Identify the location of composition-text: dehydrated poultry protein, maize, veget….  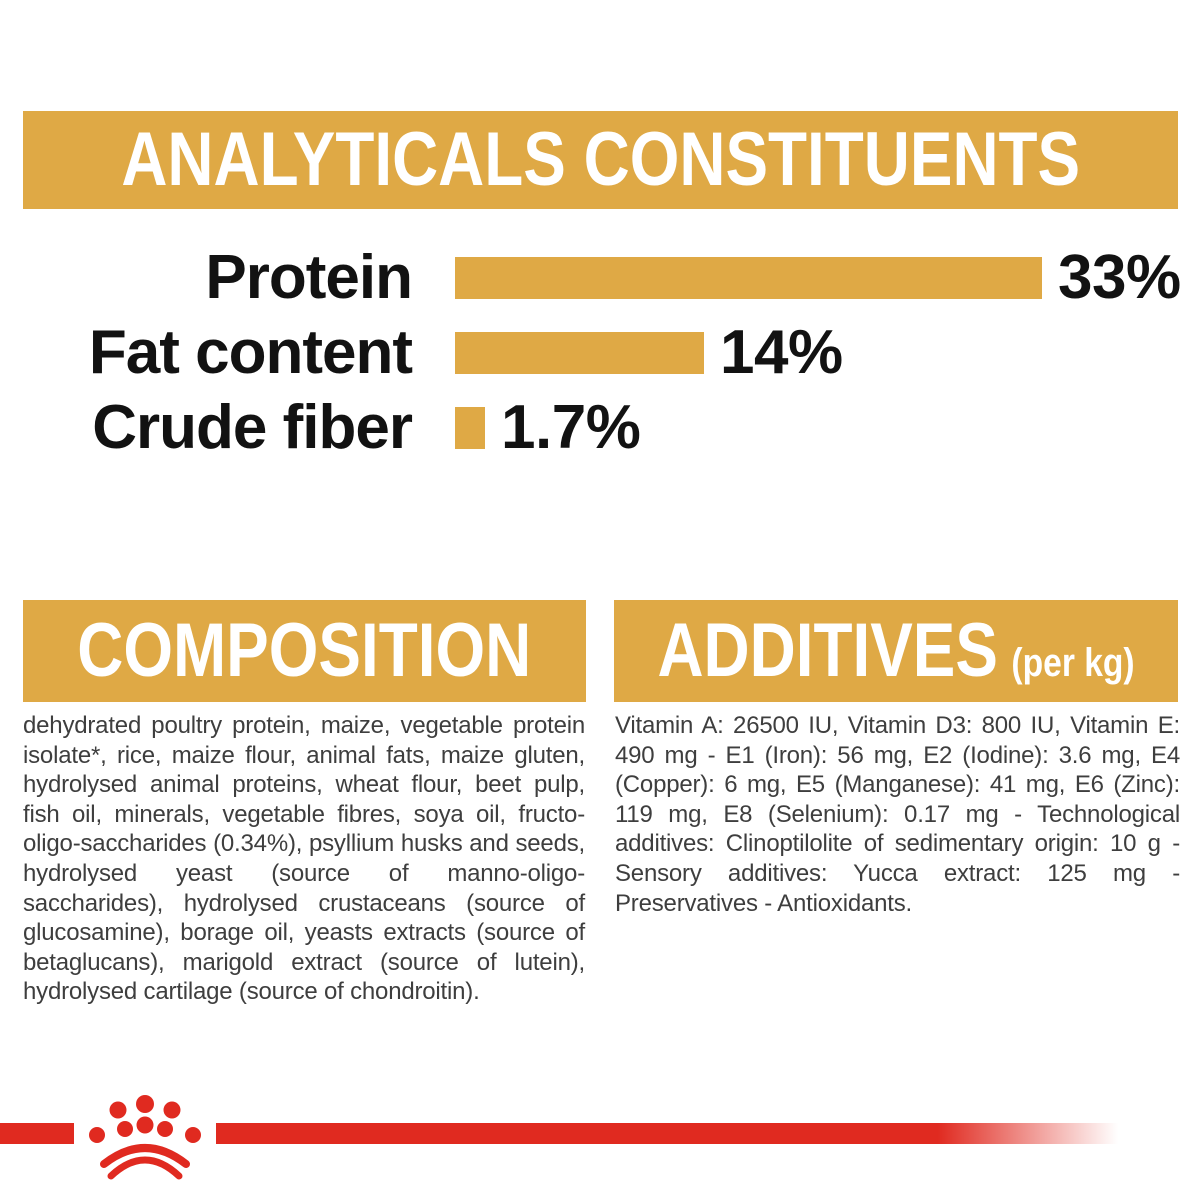
(304, 859).